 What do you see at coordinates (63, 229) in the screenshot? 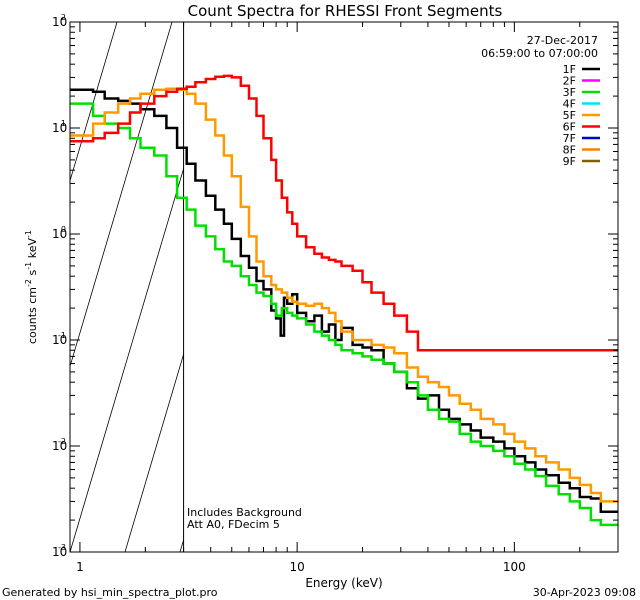
I see `y-tick-exponent: 0` at bounding box center [63, 229].